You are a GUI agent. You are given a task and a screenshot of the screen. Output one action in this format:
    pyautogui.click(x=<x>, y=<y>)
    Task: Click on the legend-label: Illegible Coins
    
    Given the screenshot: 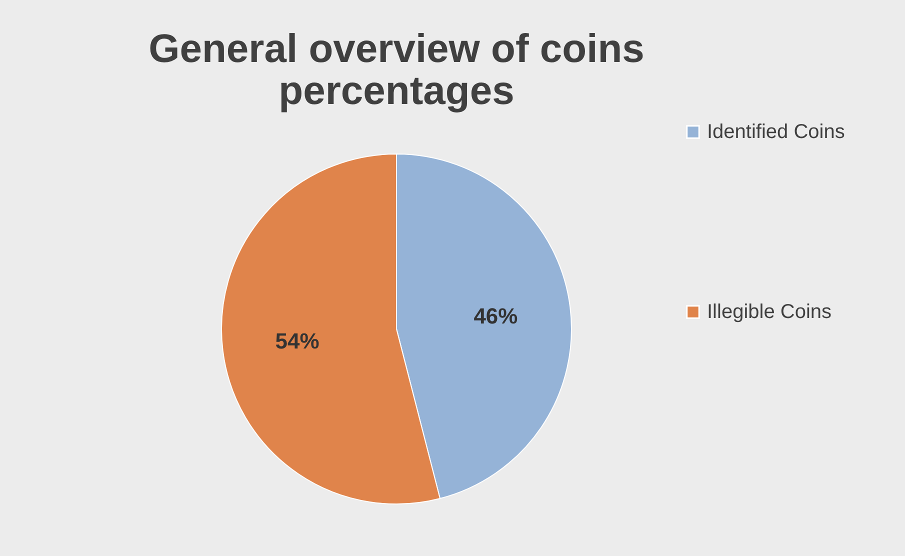 What is the action you would take?
    pyautogui.click(x=769, y=312)
    